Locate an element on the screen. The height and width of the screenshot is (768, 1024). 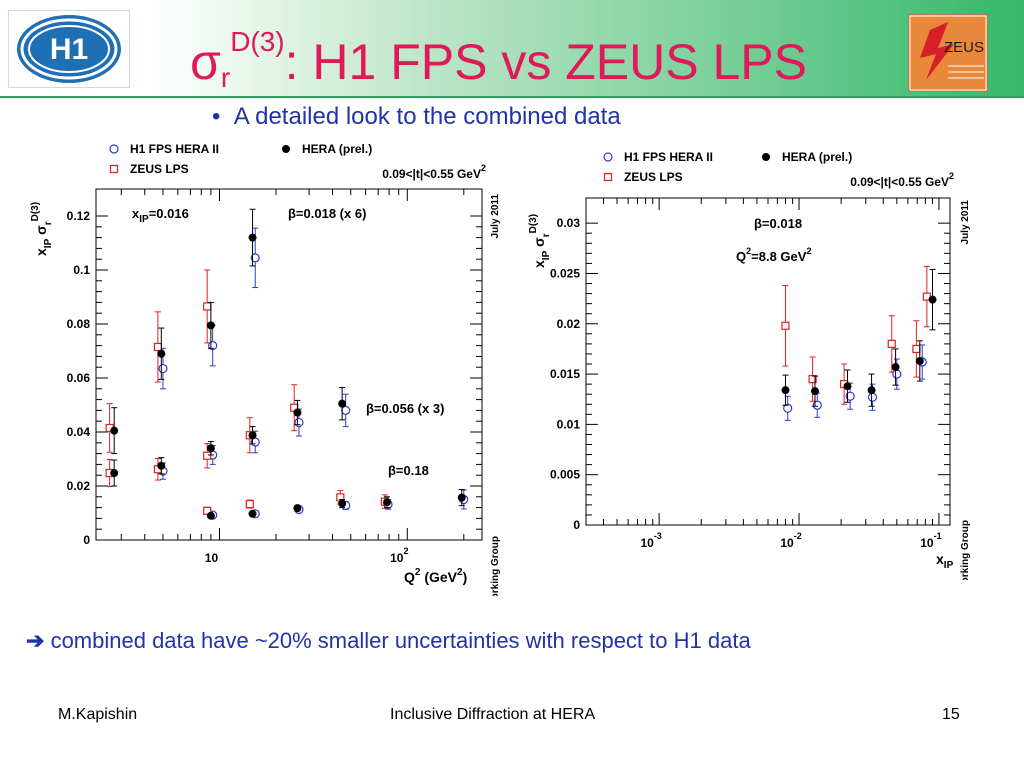
zeus-logo: ZEUS is located at coordinates (948, 53).